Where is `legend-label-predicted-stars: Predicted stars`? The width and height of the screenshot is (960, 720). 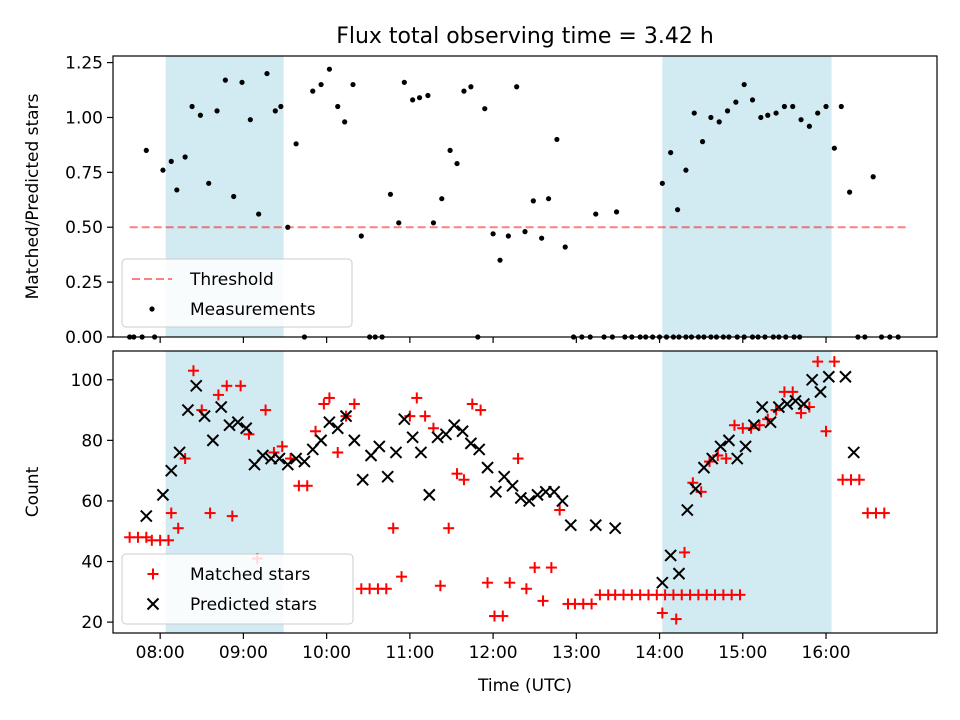 legend-label-predicted-stars: Predicted stars is located at coordinates (253, 605).